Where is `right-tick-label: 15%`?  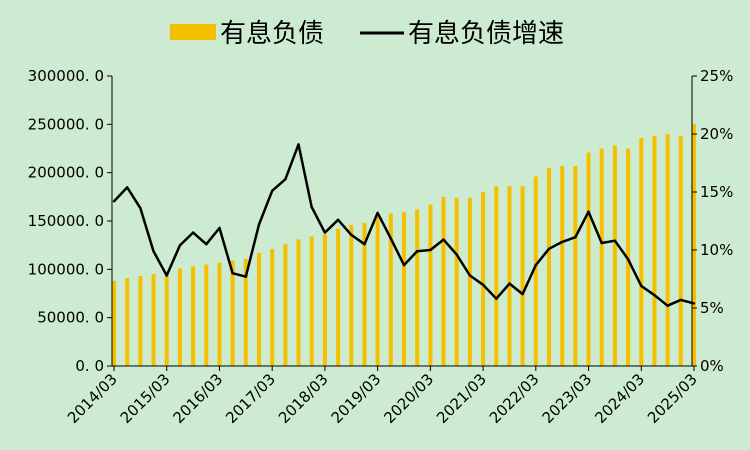
right-tick-label: 15% is located at coordinates (716, 192).